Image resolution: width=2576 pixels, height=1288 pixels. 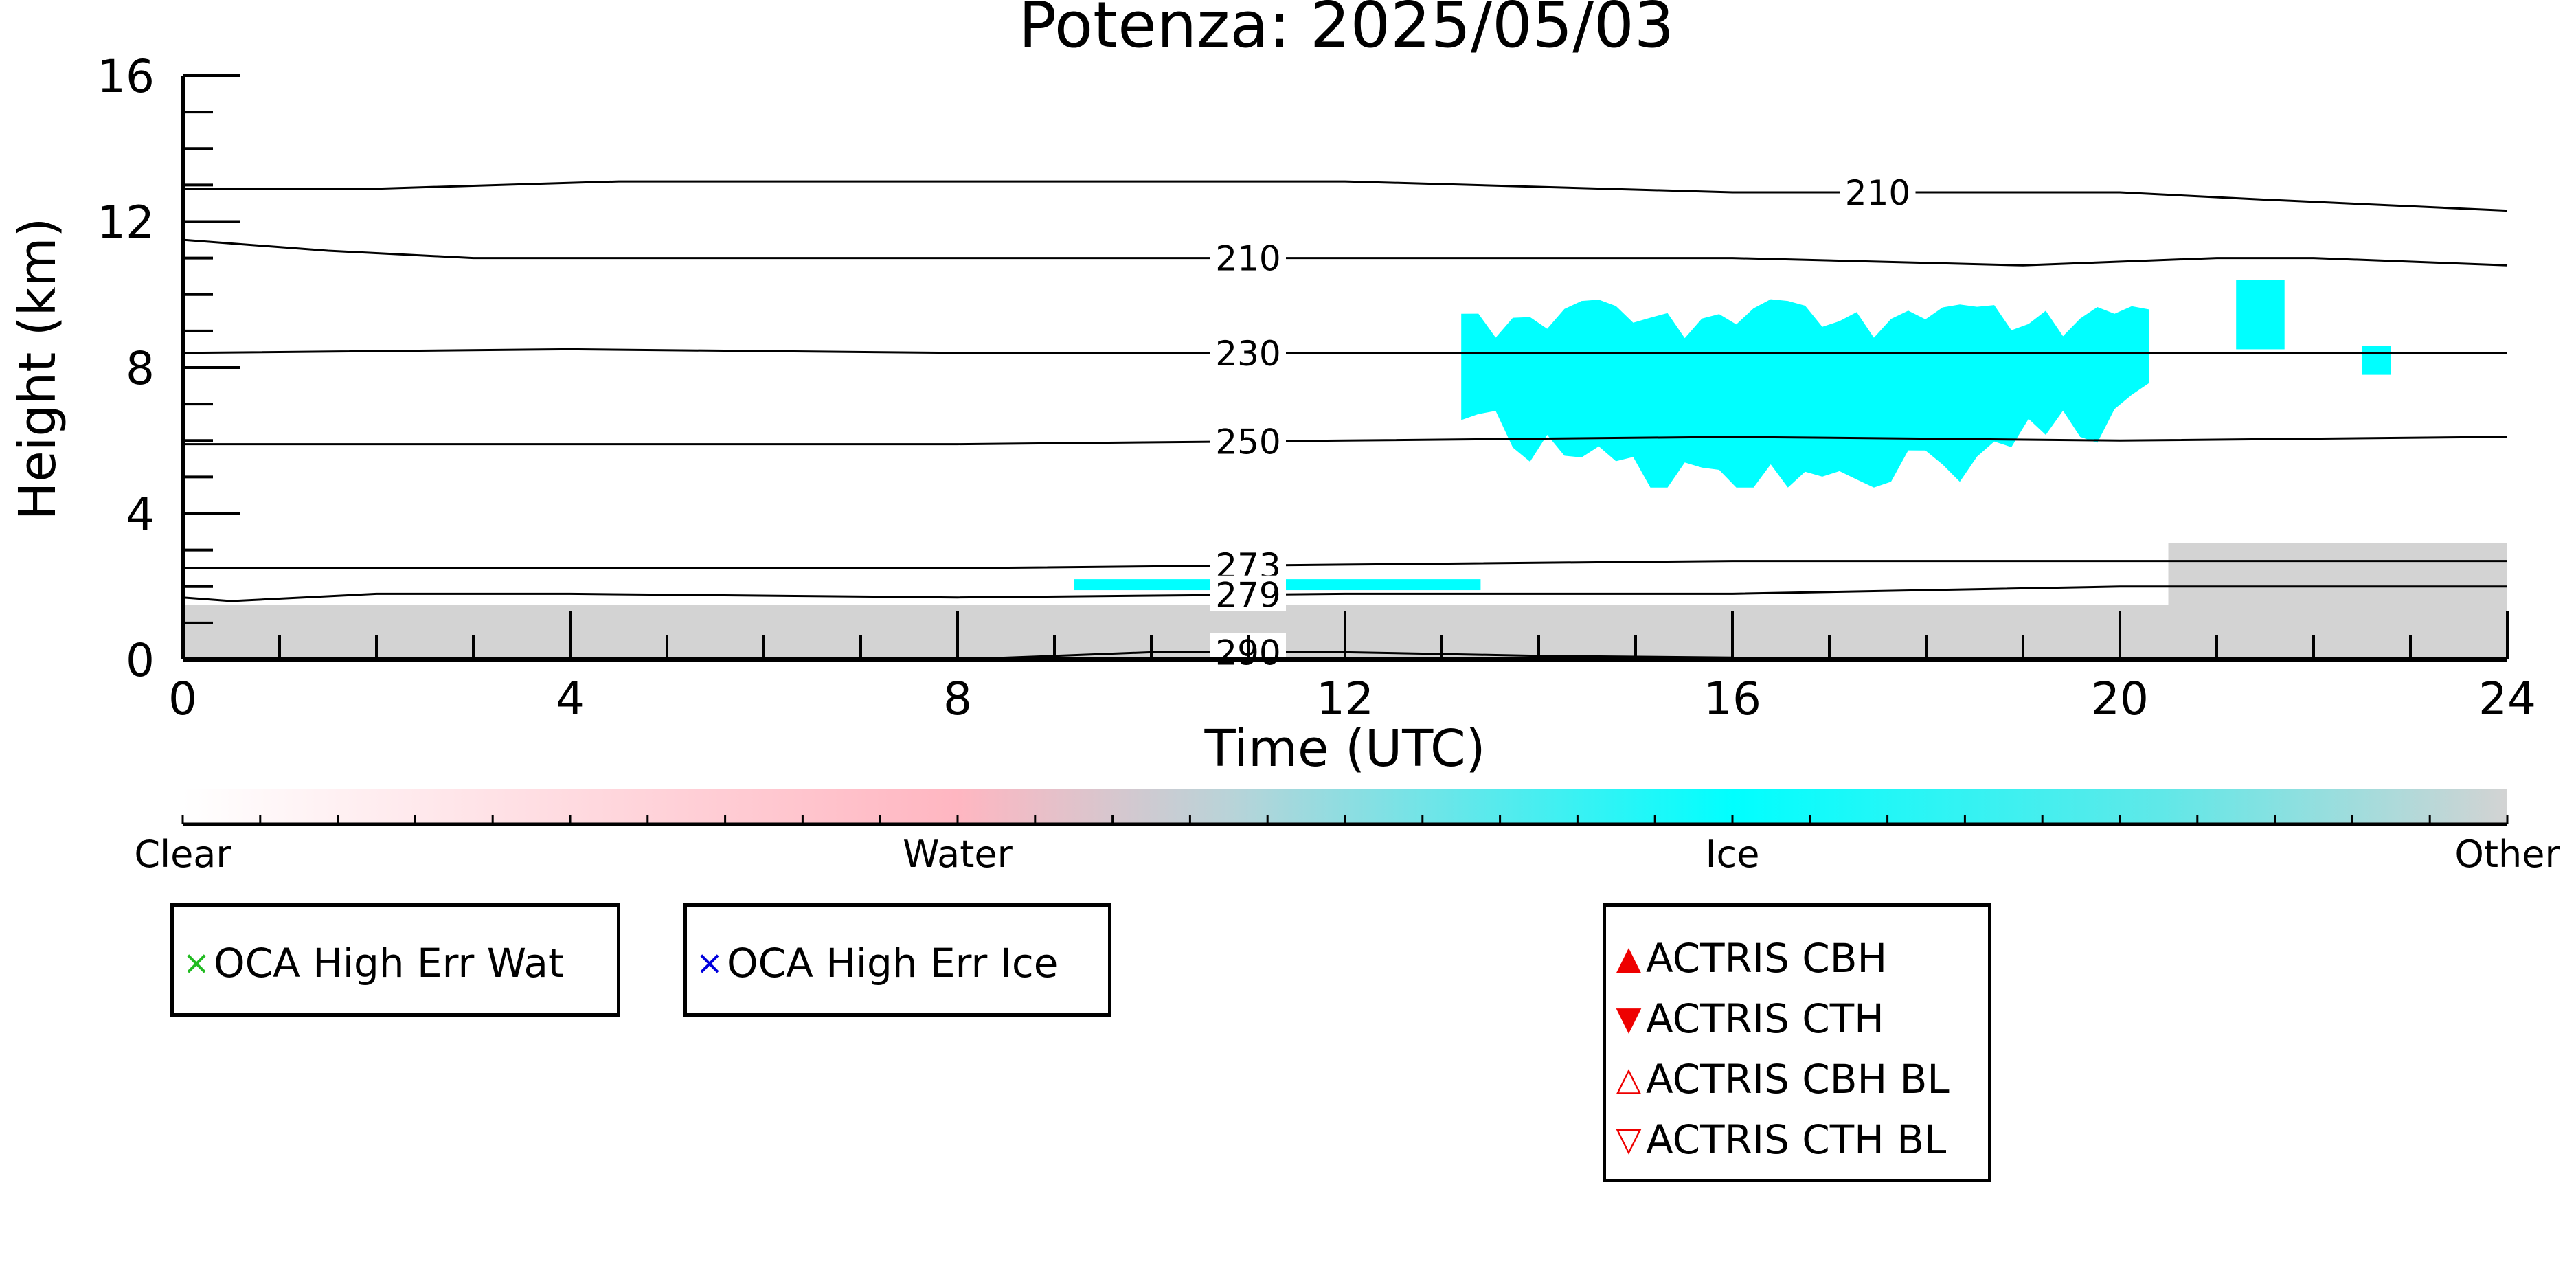 I want to click on legend-label: ACTRIS CTH BL, so click(x=1796, y=1139).